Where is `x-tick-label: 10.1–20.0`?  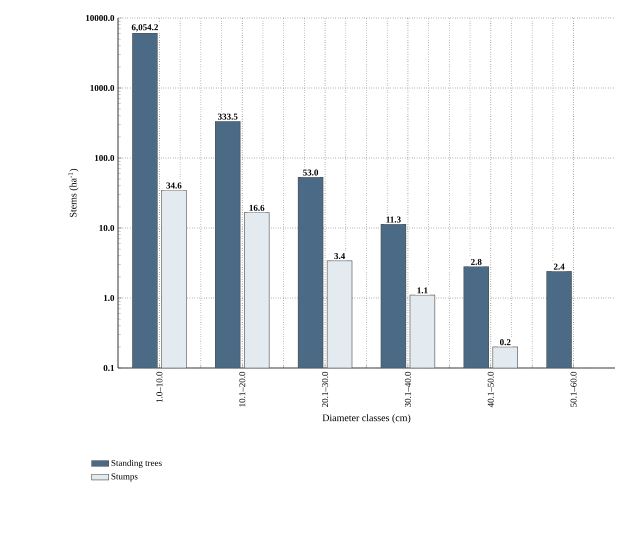 x-tick-label: 10.1–20.0 is located at coordinates (242, 389).